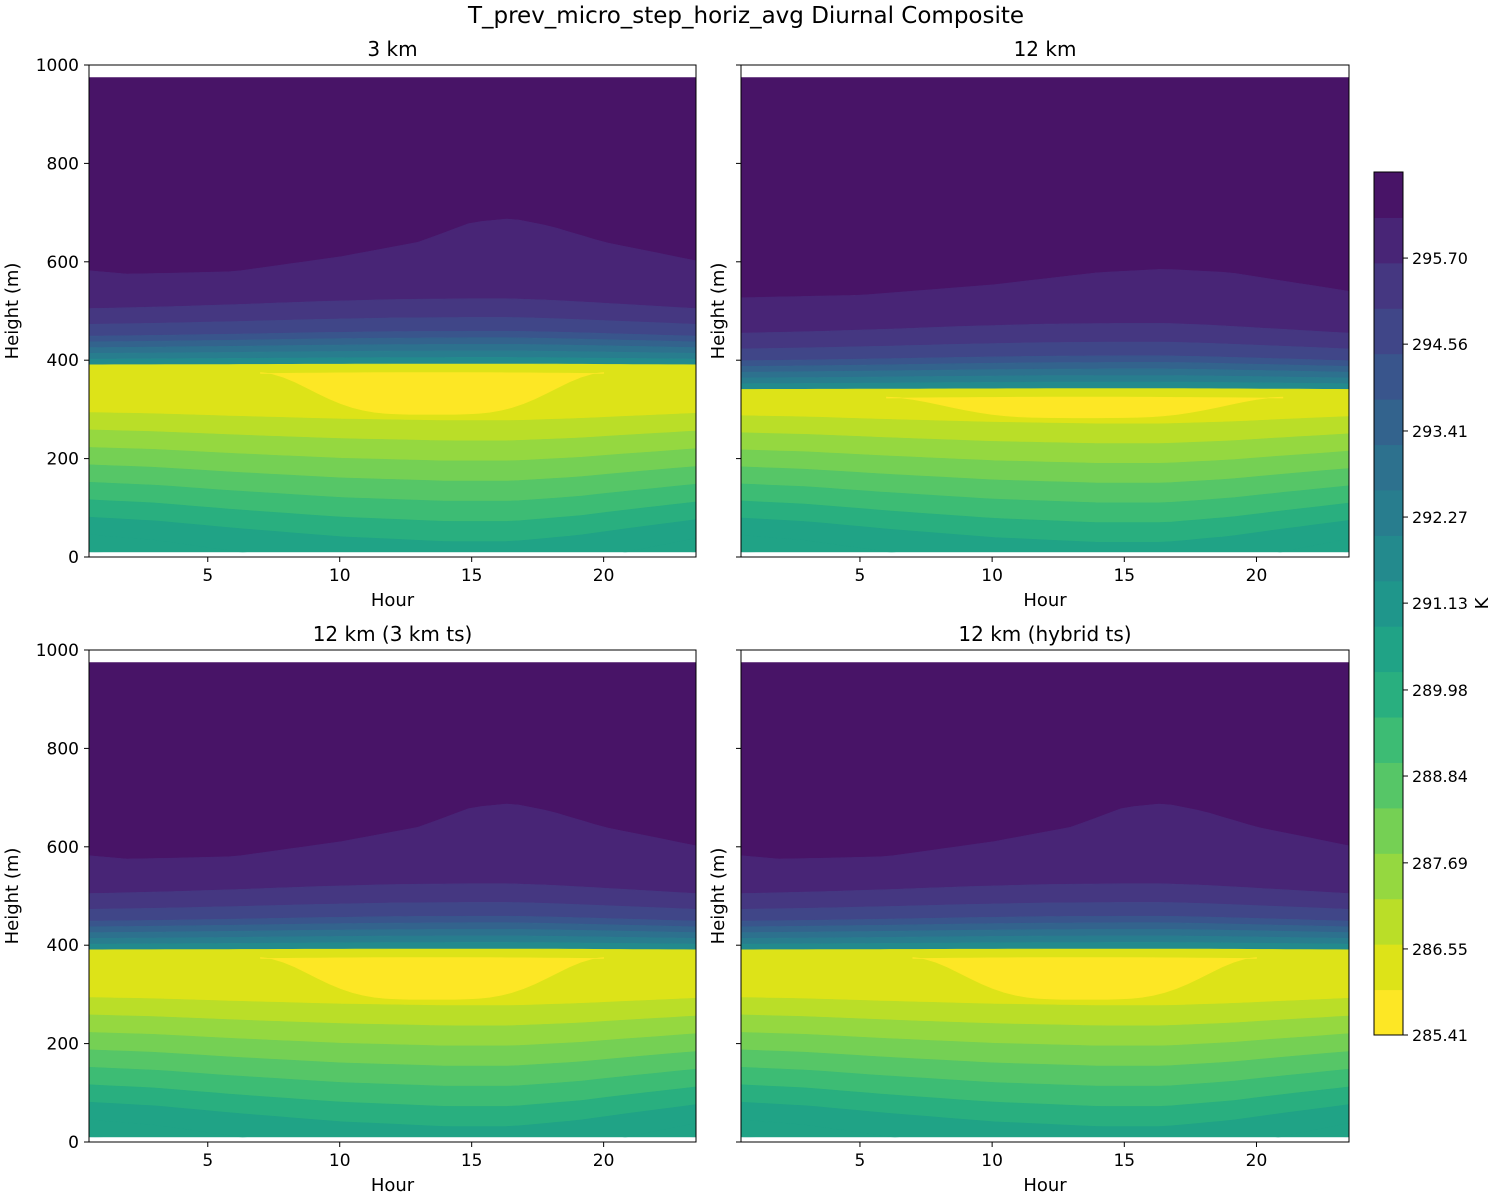  Describe the element at coordinates (1440, 431) in the screenshot. I see `colorbar-tick-label: 293.41` at that location.